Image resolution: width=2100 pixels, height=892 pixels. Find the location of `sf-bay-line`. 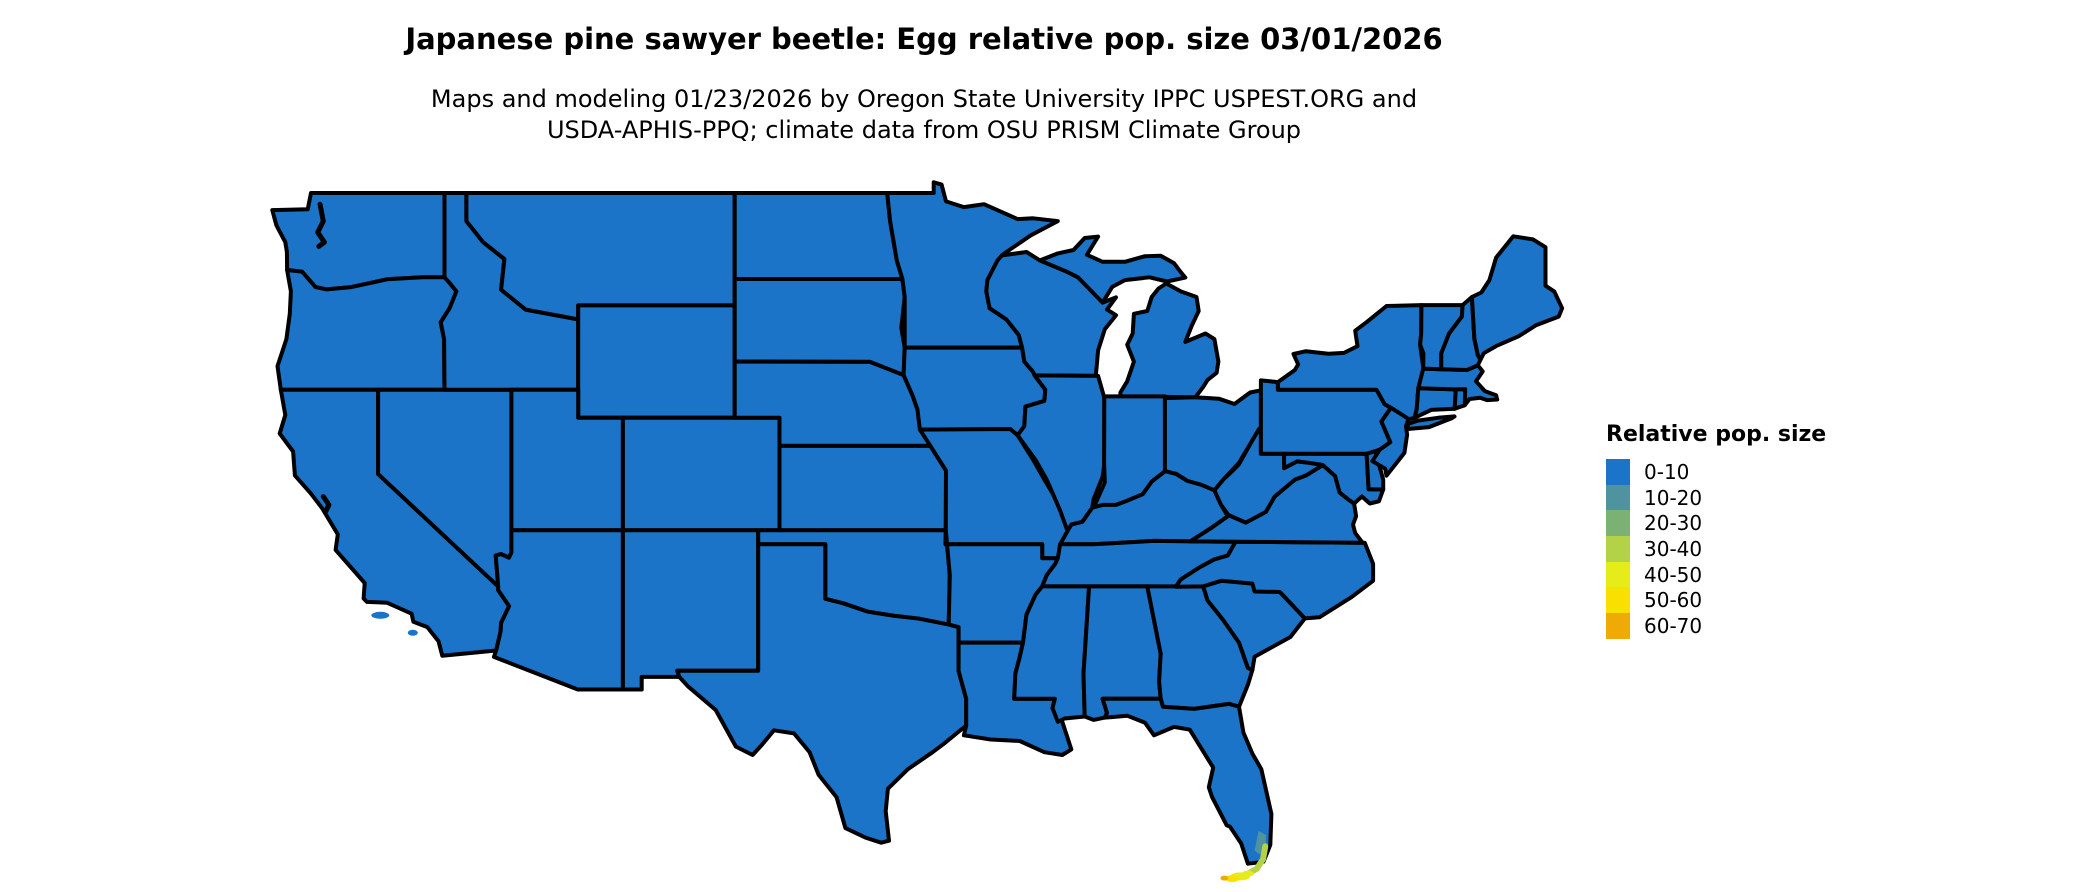

sf-bay-line is located at coordinates (326, 504).